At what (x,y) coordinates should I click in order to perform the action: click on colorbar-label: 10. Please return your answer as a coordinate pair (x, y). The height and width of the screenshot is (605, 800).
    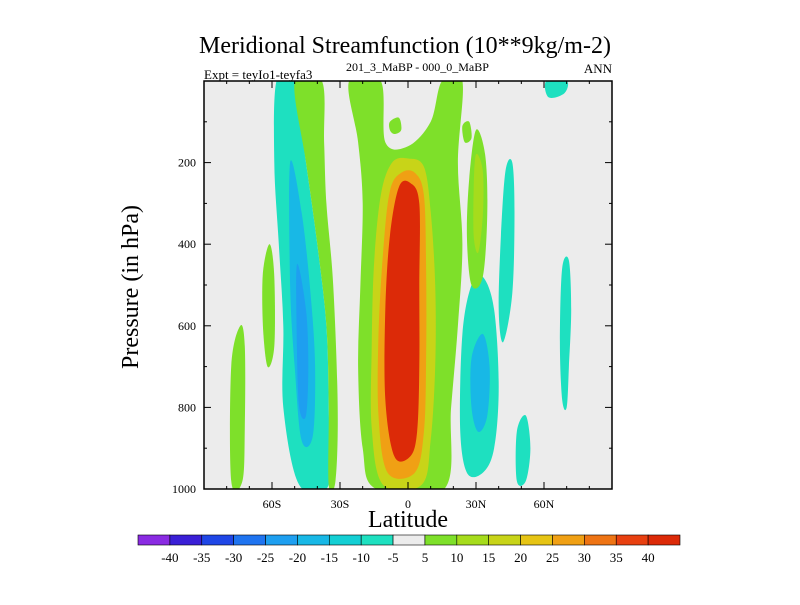
    Looking at the image, I should click on (456, 557).